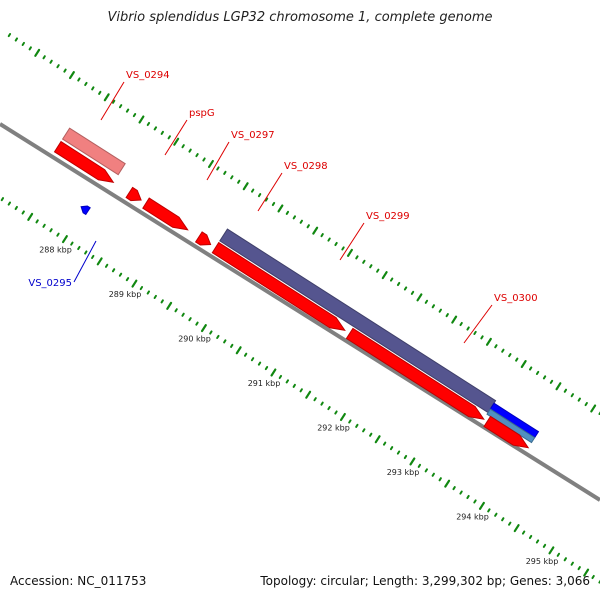  Describe the element at coordinates (125, 294) in the screenshot. I see `kbp-label-289: 289 kbp` at that location.